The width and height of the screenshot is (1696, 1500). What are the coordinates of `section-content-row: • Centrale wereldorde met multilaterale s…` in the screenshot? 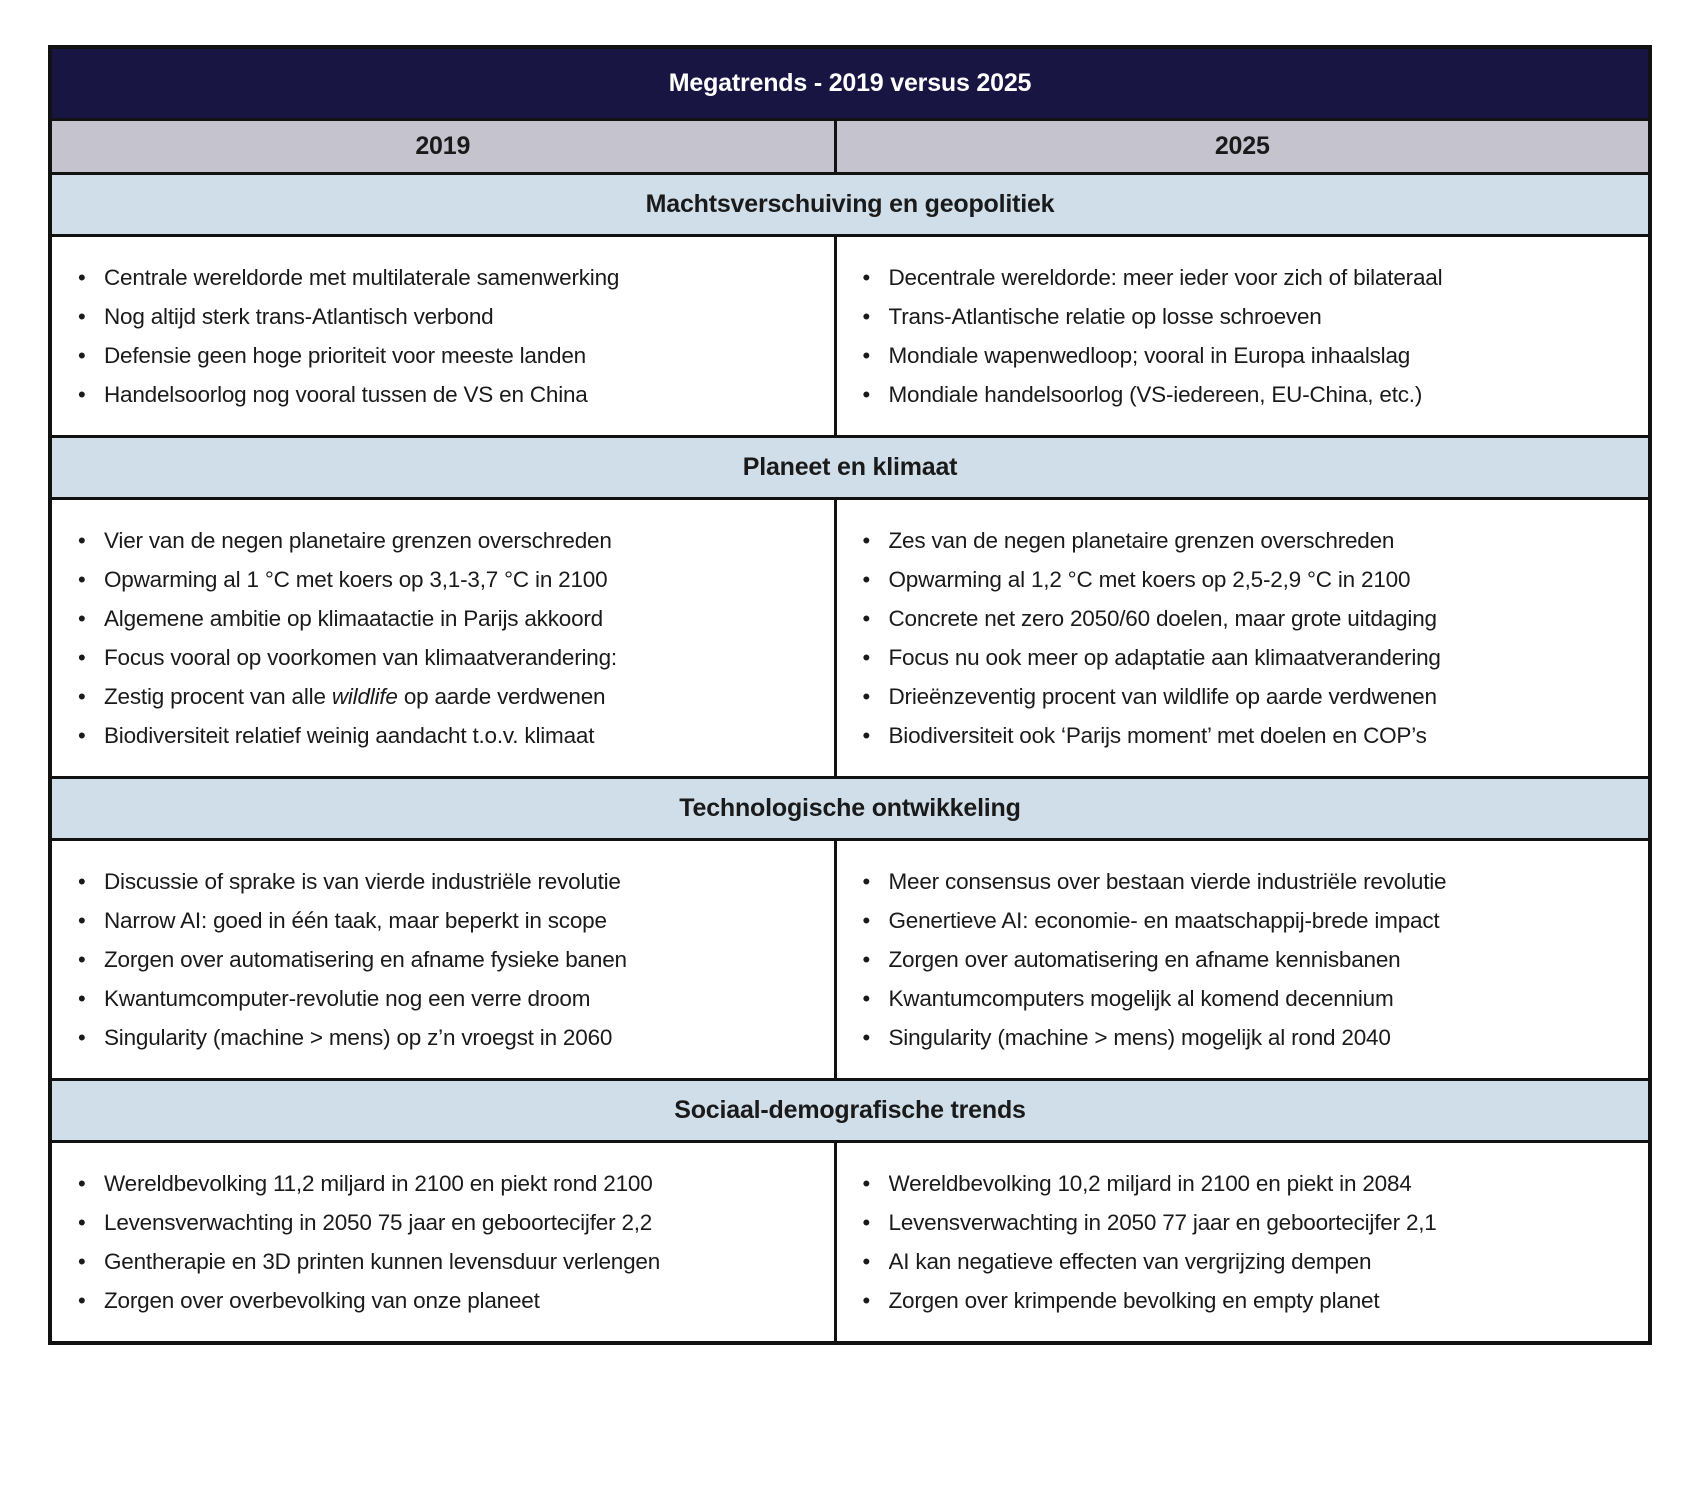 It's located at (850, 335).